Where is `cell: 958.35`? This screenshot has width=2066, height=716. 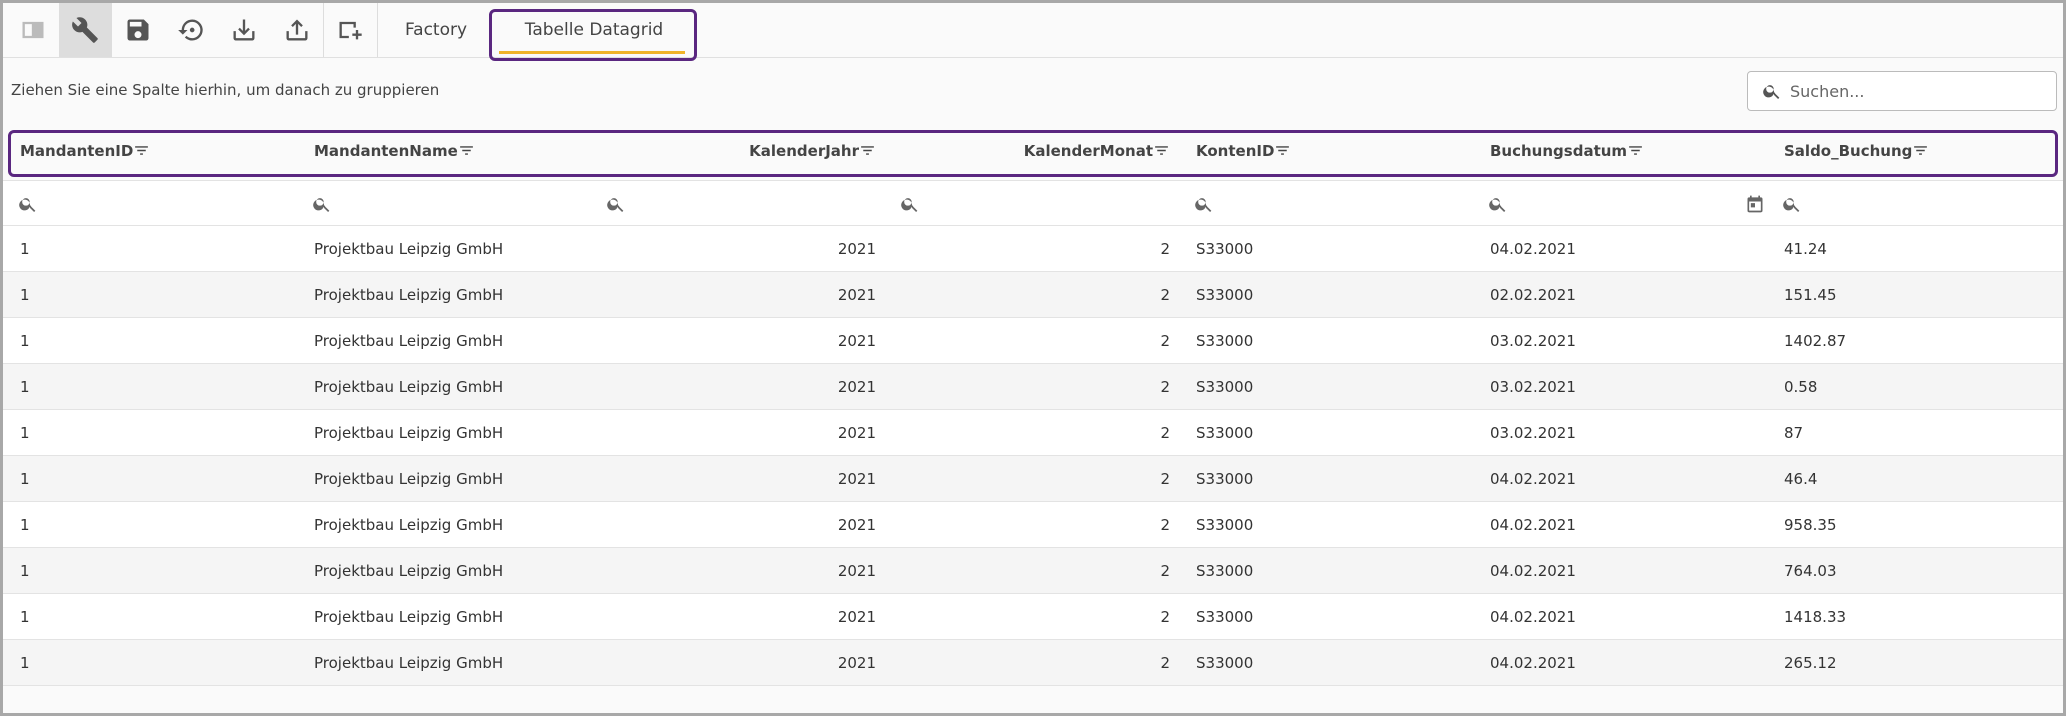
cell: 958.35 is located at coordinates (1810, 525).